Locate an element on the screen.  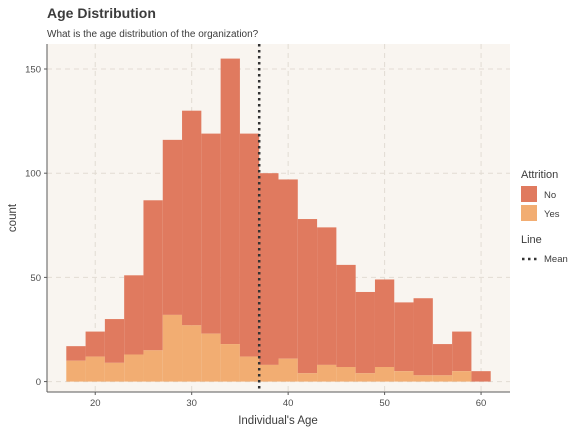
x-tick-label: 20 is located at coordinates (95, 403).